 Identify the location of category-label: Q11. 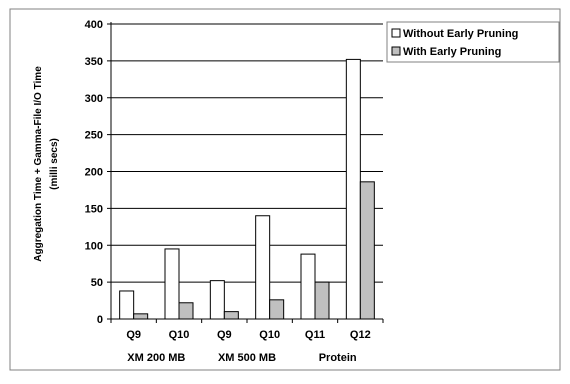
(315, 335).